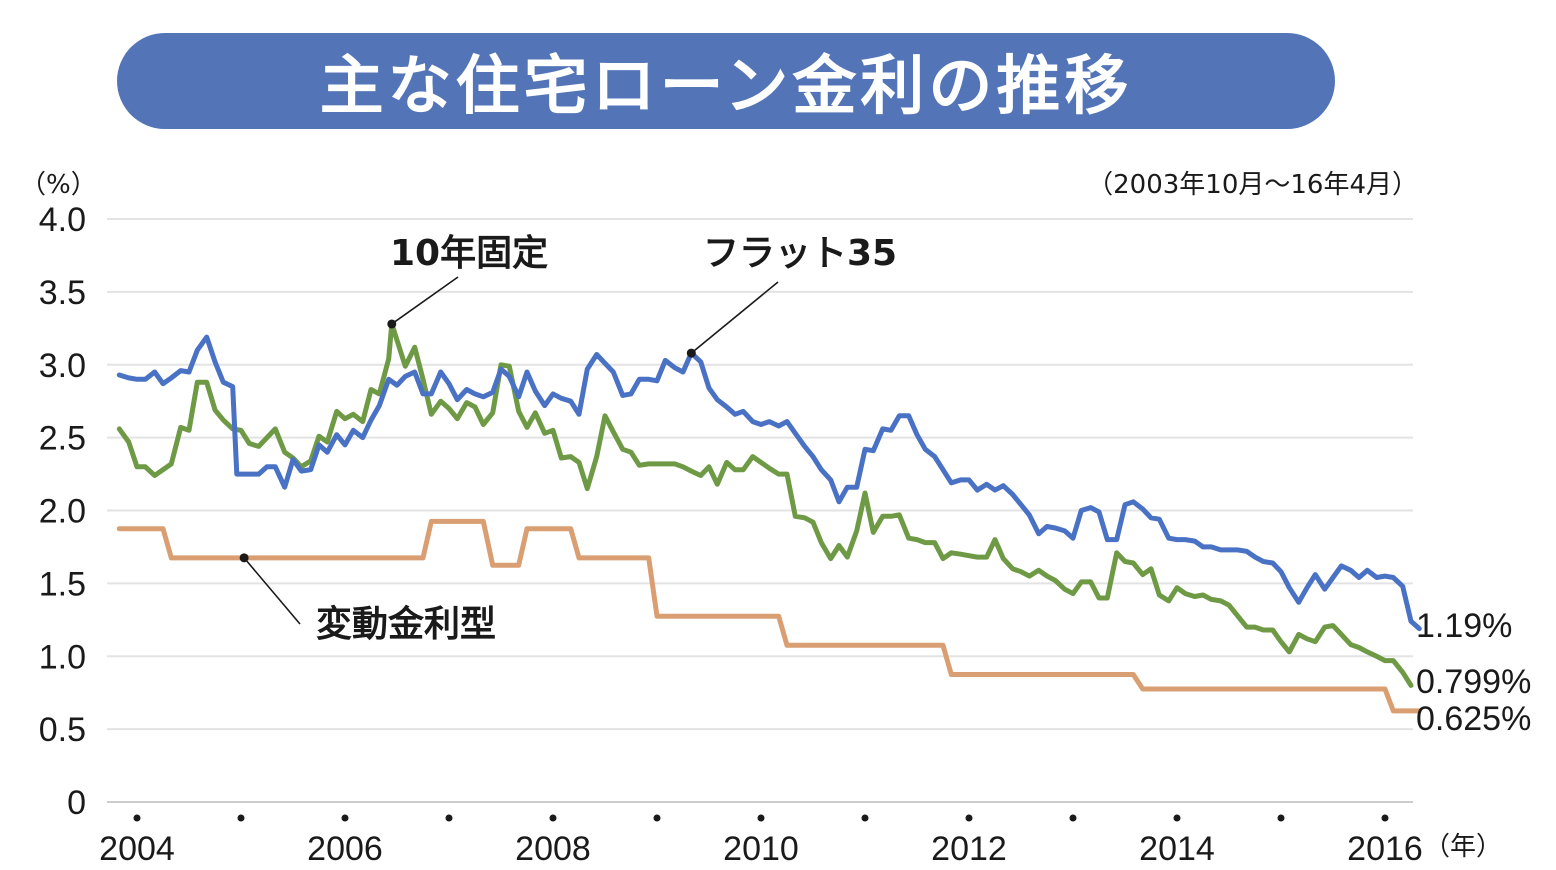  Describe the element at coordinates (553, 849) in the screenshot. I see `x-tick-label: 2008` at that location.